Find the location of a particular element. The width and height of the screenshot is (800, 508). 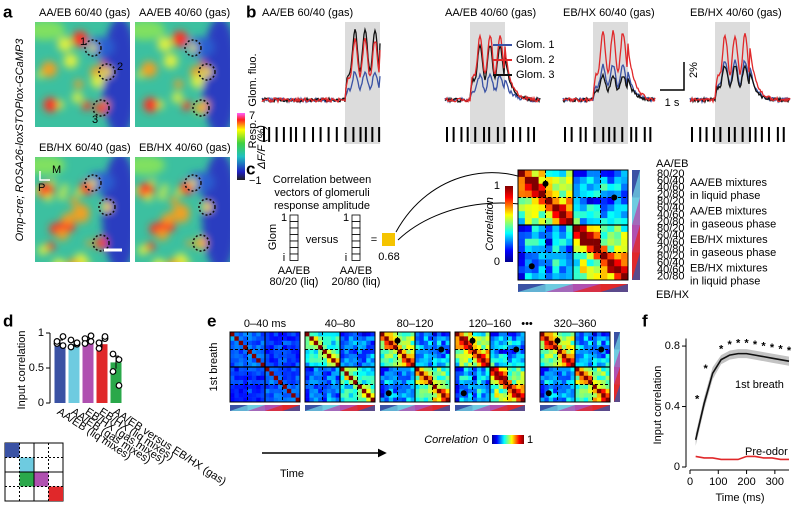

panel-label: f is located at coordinates (645, 320).